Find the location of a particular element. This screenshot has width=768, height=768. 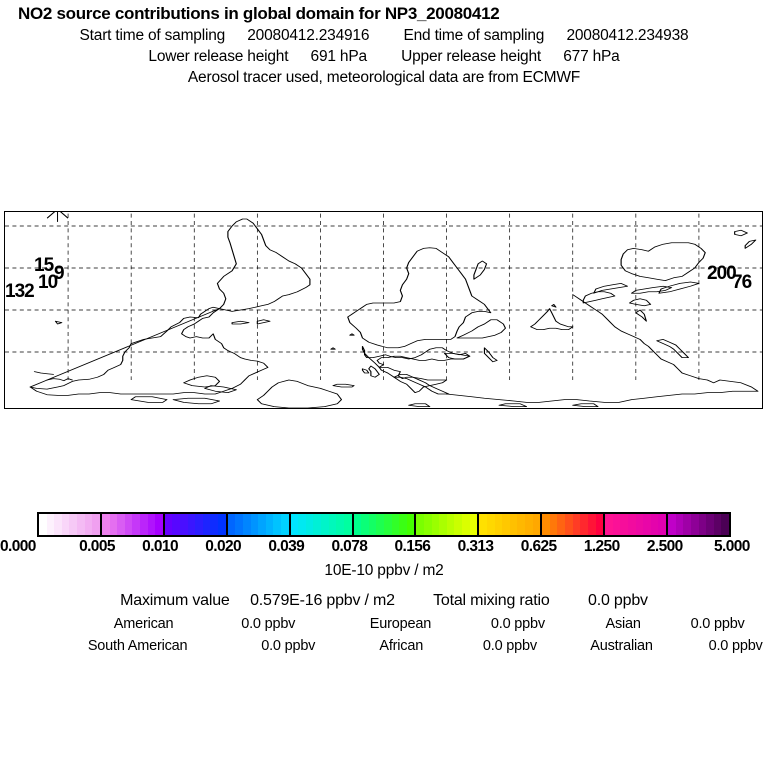

colorbar-tick-9: 1.250 is located at coordinates (601, 546).